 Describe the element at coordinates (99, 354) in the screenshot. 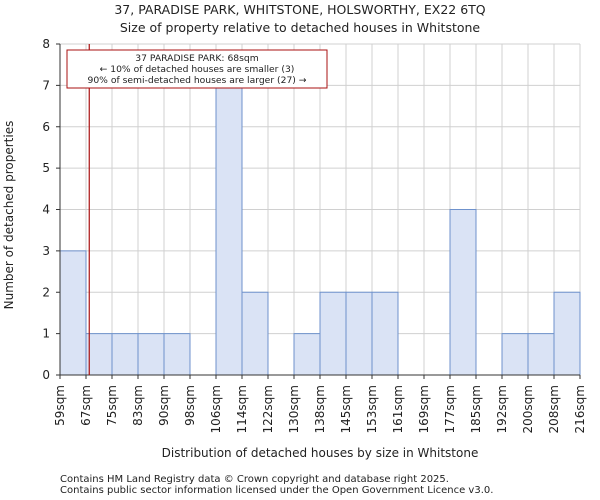

I see `bar-67sqm` at that location.